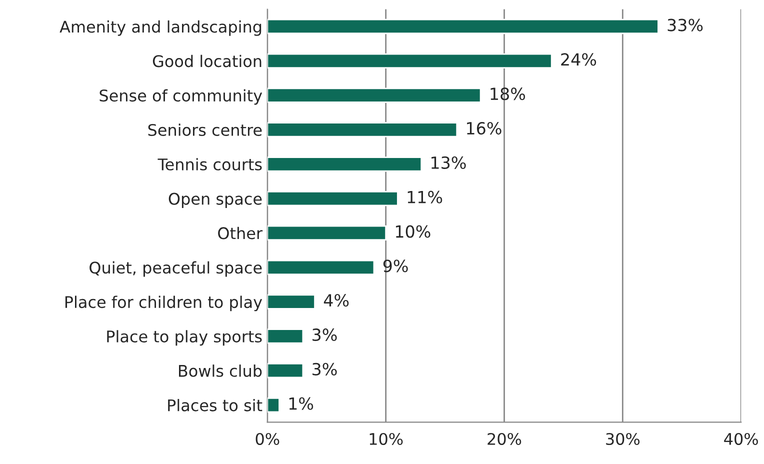  Describe the element at coordinates (220, 370) in the screenshot. I see `y-tick-label: Bowls club` at that location.